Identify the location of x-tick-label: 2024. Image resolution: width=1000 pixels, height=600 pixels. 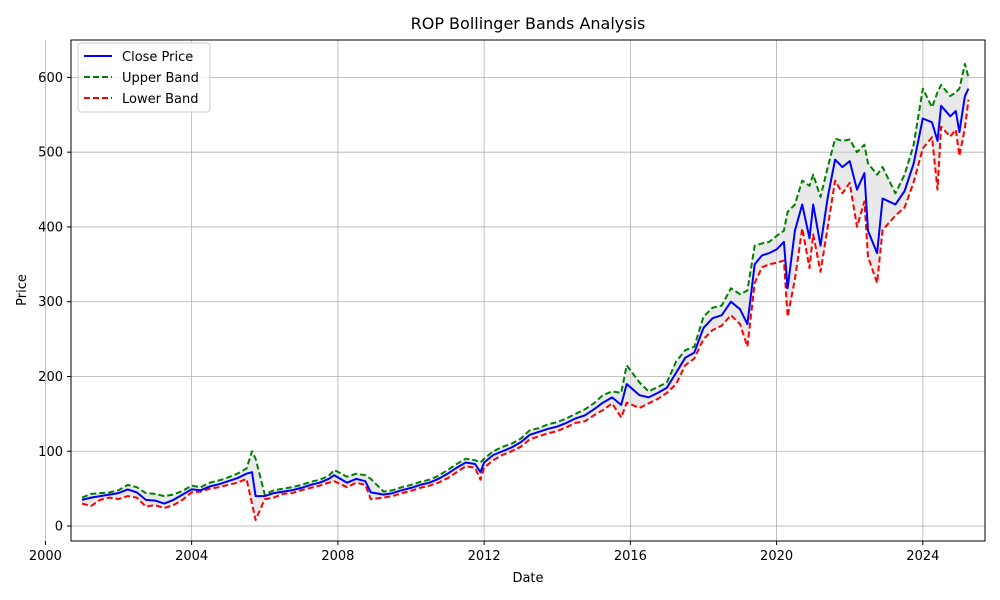
(922, 556).